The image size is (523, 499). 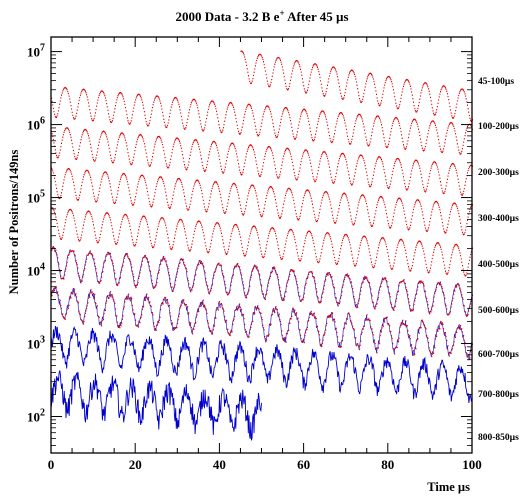 I want to click on x-tick-label: 0, so click(x=51, y=464).